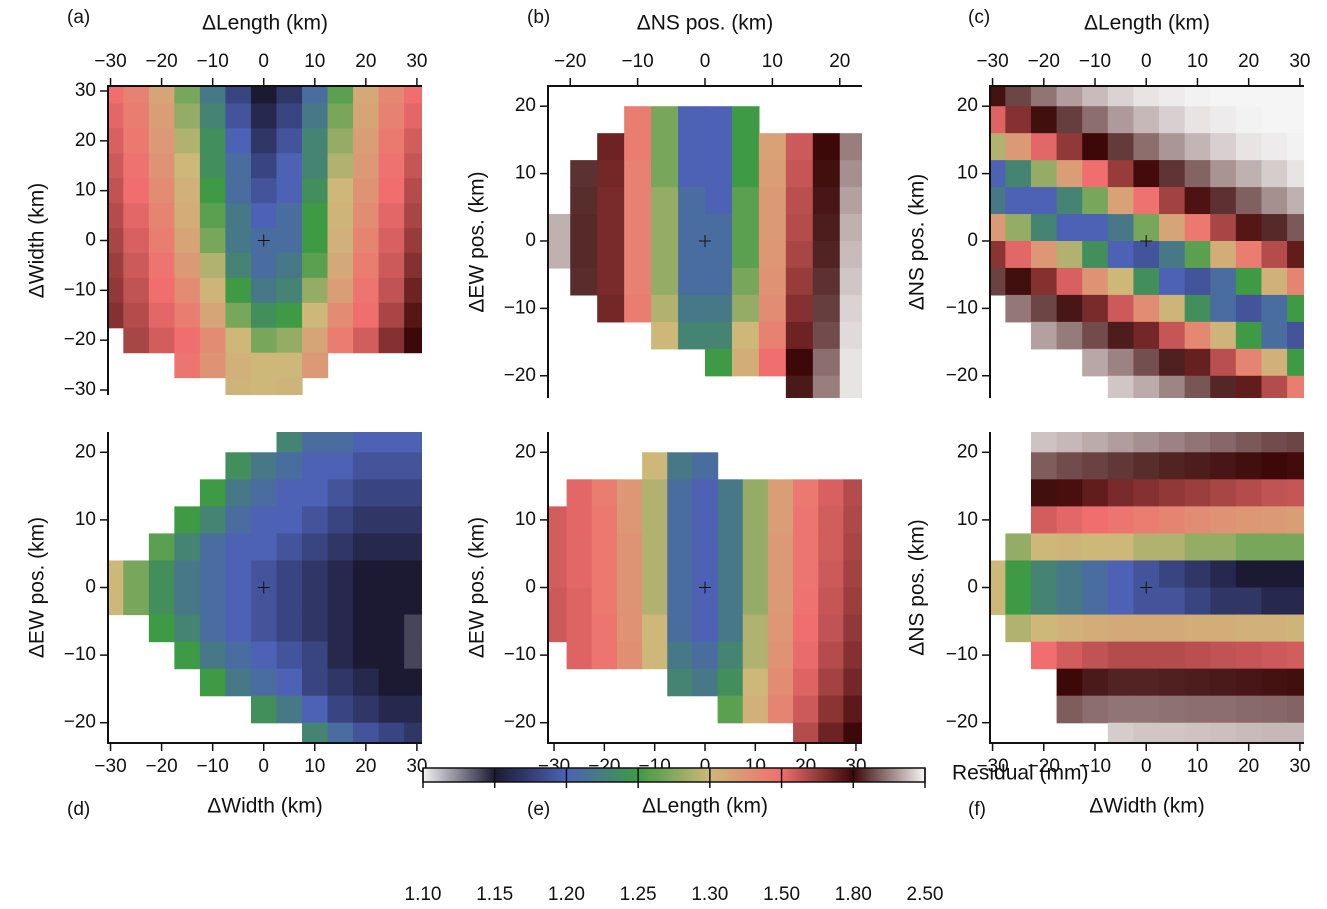 The image size is (1327, 909). Describe the element at coordinates (416, 766) in the screenshot. I see `x-tick-label: 30` at that location.